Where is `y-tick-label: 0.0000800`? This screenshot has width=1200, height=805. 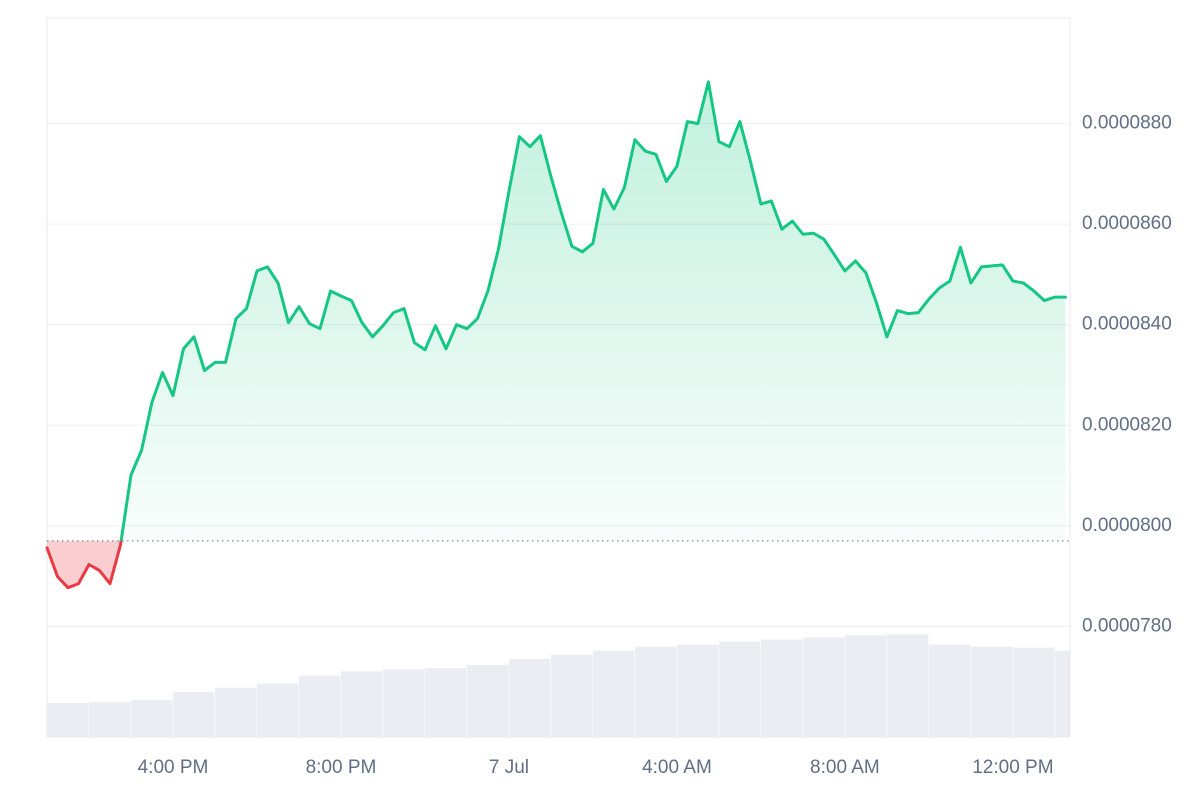
y-tick-label: 0.0000800 is located at coordinates (1127, 525).